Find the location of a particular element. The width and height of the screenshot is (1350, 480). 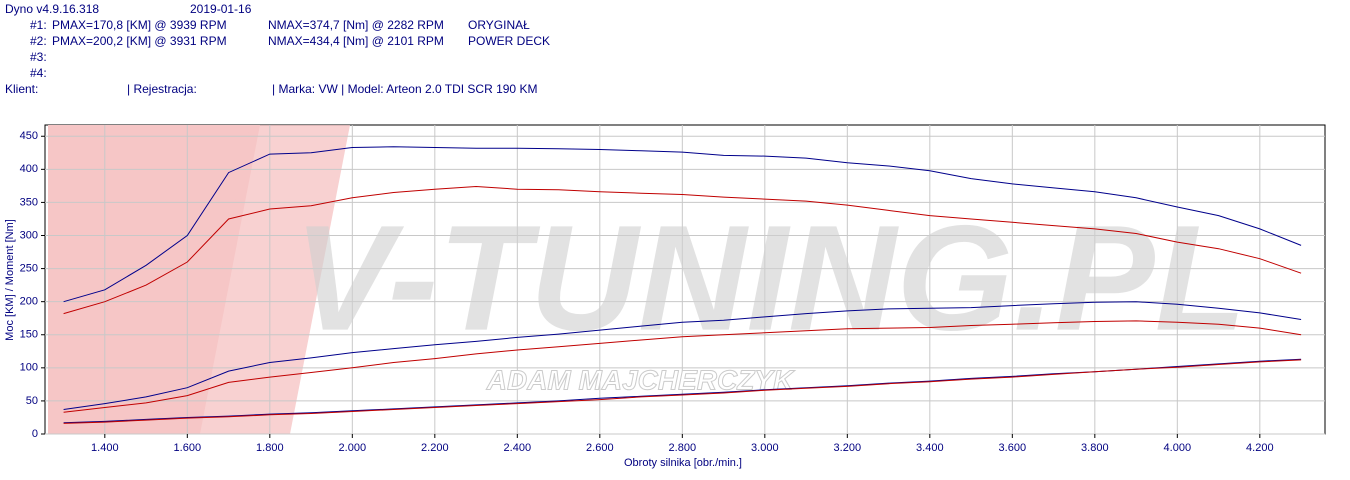

y-tick-label: 100 is located at coordinates (29, 368).